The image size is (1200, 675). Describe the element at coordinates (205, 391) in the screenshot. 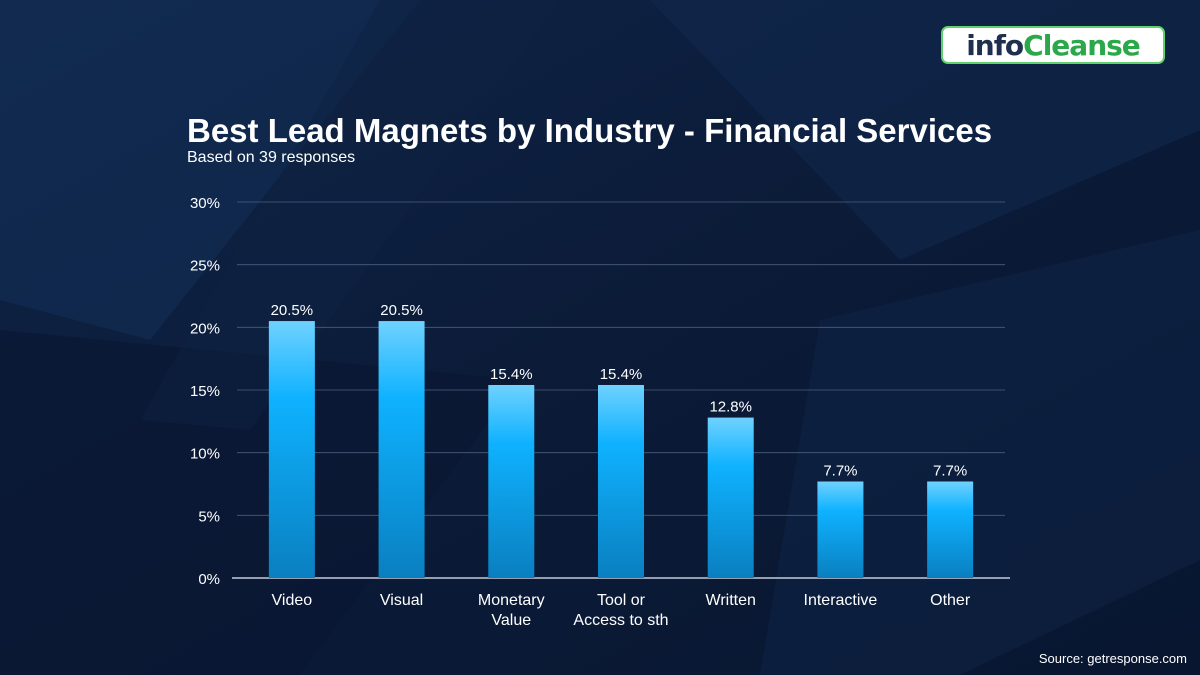

I see `y-tick-label: 15%` at that location.